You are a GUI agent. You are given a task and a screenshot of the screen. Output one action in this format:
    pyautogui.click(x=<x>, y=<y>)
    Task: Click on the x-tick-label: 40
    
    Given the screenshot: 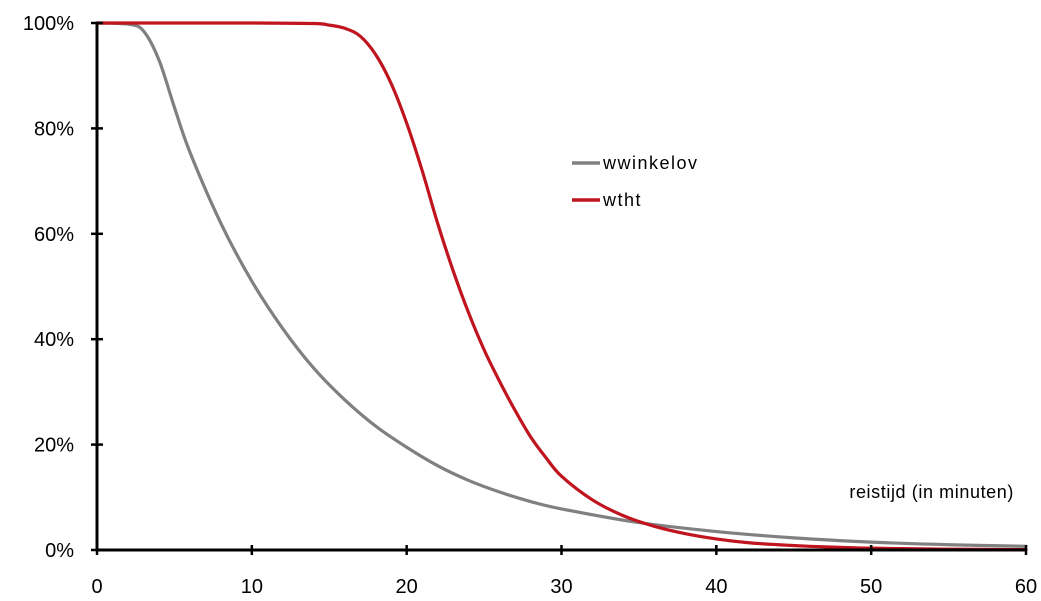 What is the action you would take?
    pyautogui.click(x=716, y=587)
    